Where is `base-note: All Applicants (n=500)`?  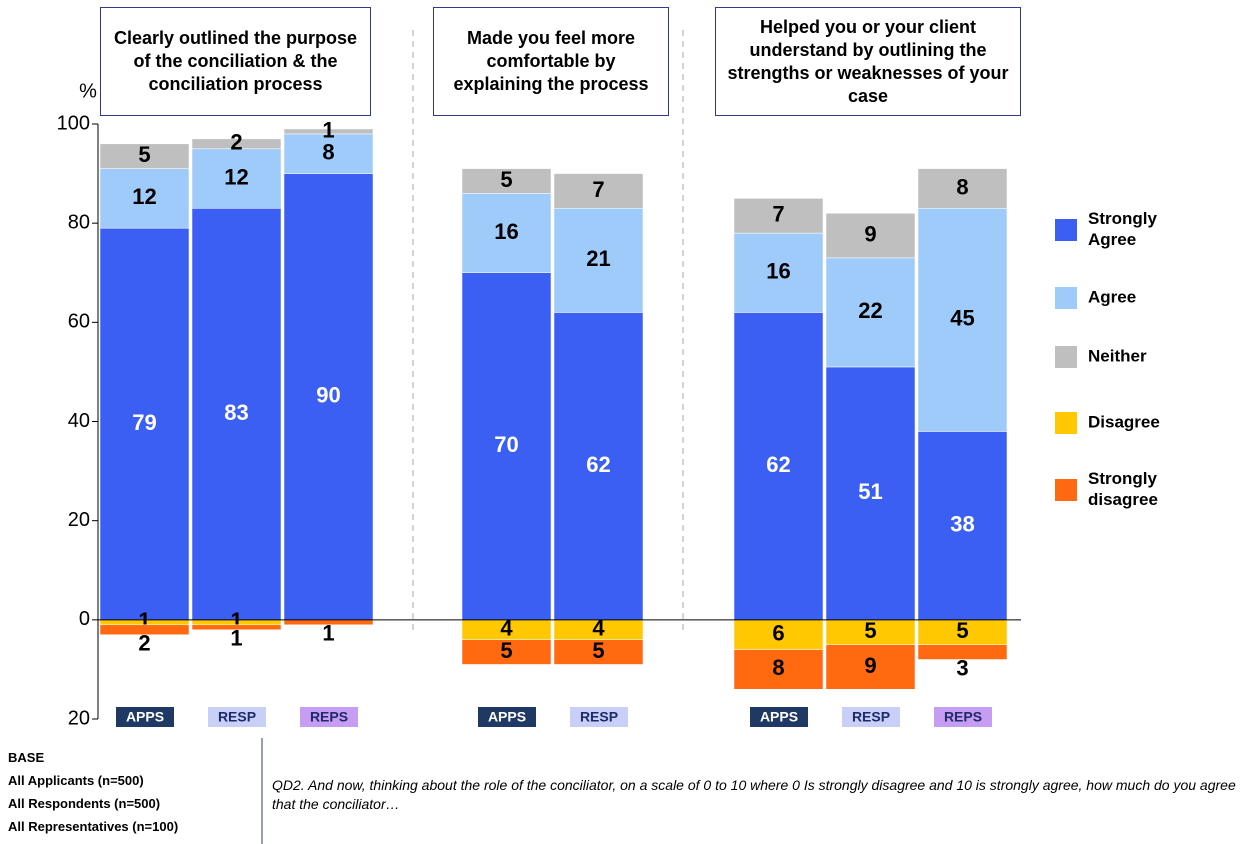 base-note: All Applicants (n=500) is located at coordinates (76, 780).